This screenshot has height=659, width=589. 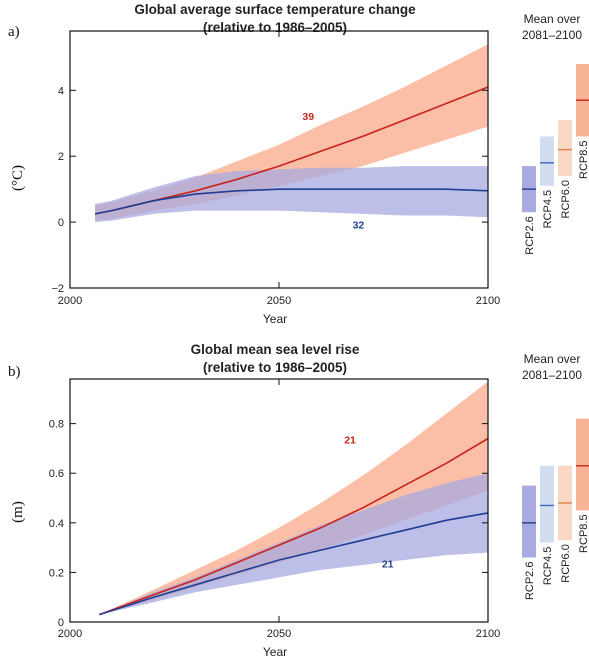 What do you see at coordinates (61, 91) in the screenshot?
I see `y-tick-label: 4` at bounding box center [61, 91].